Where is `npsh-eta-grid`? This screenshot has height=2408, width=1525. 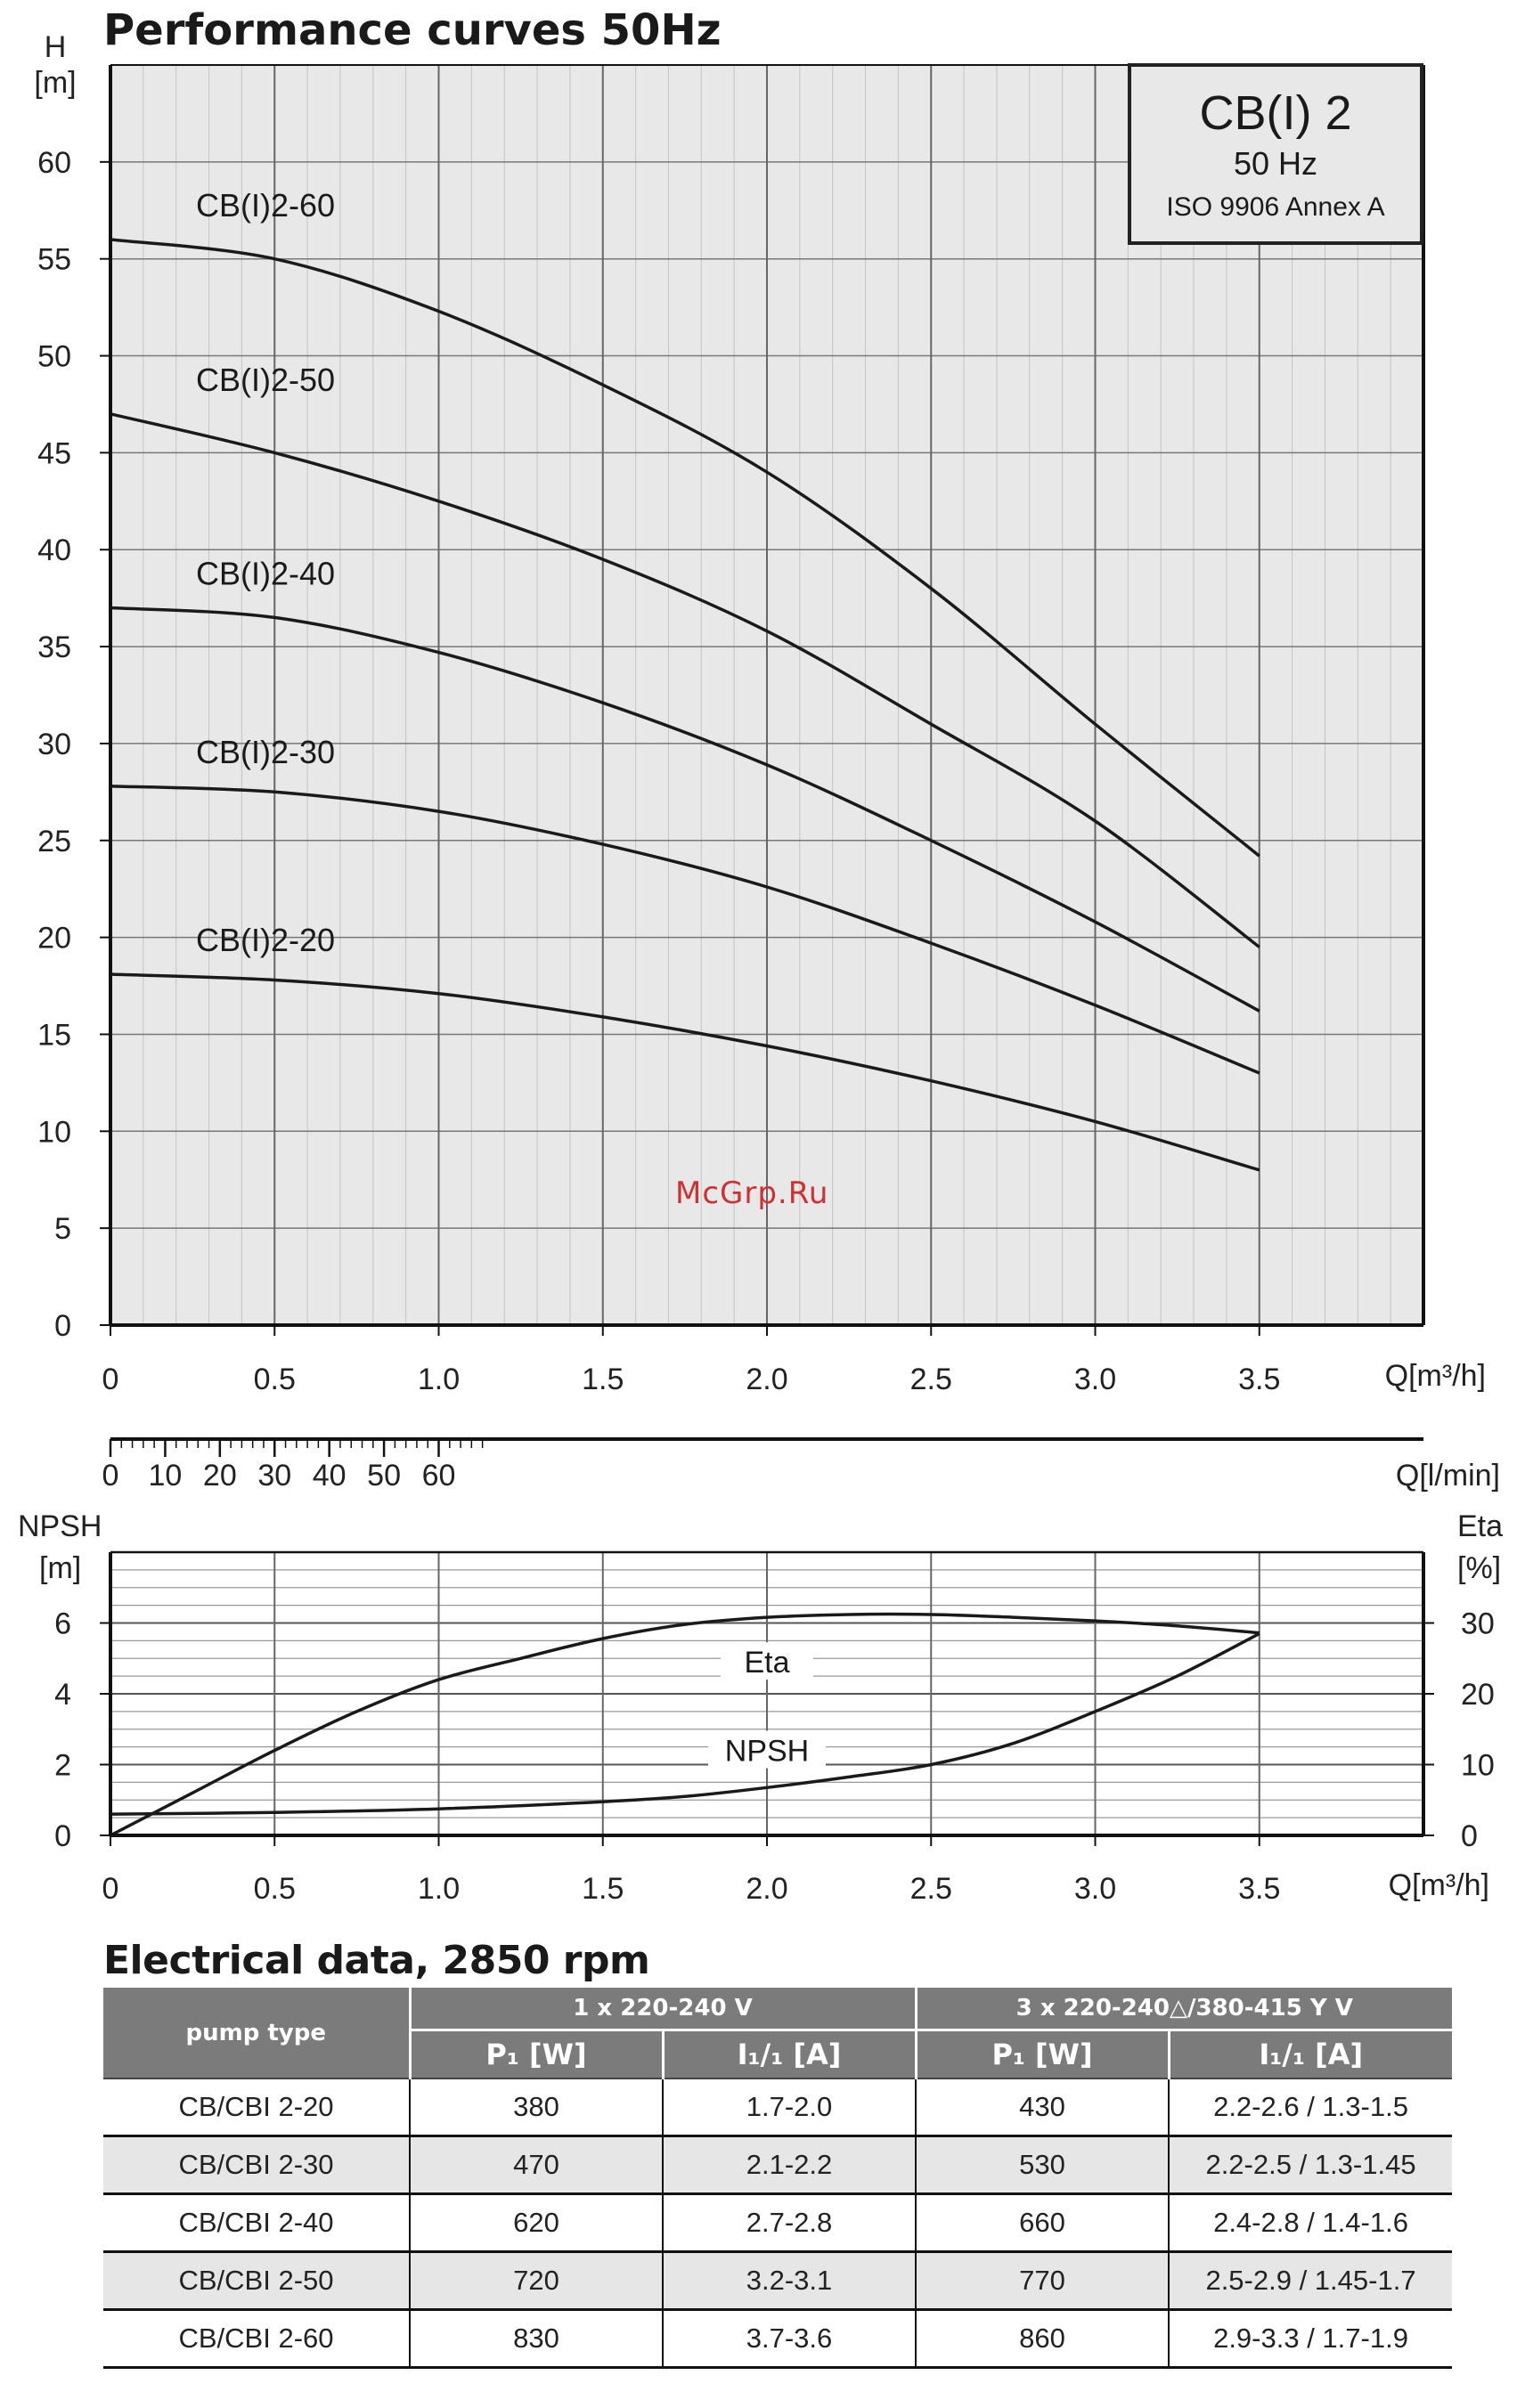 npsh-eta-grid is located at coordinates (766, 1693).